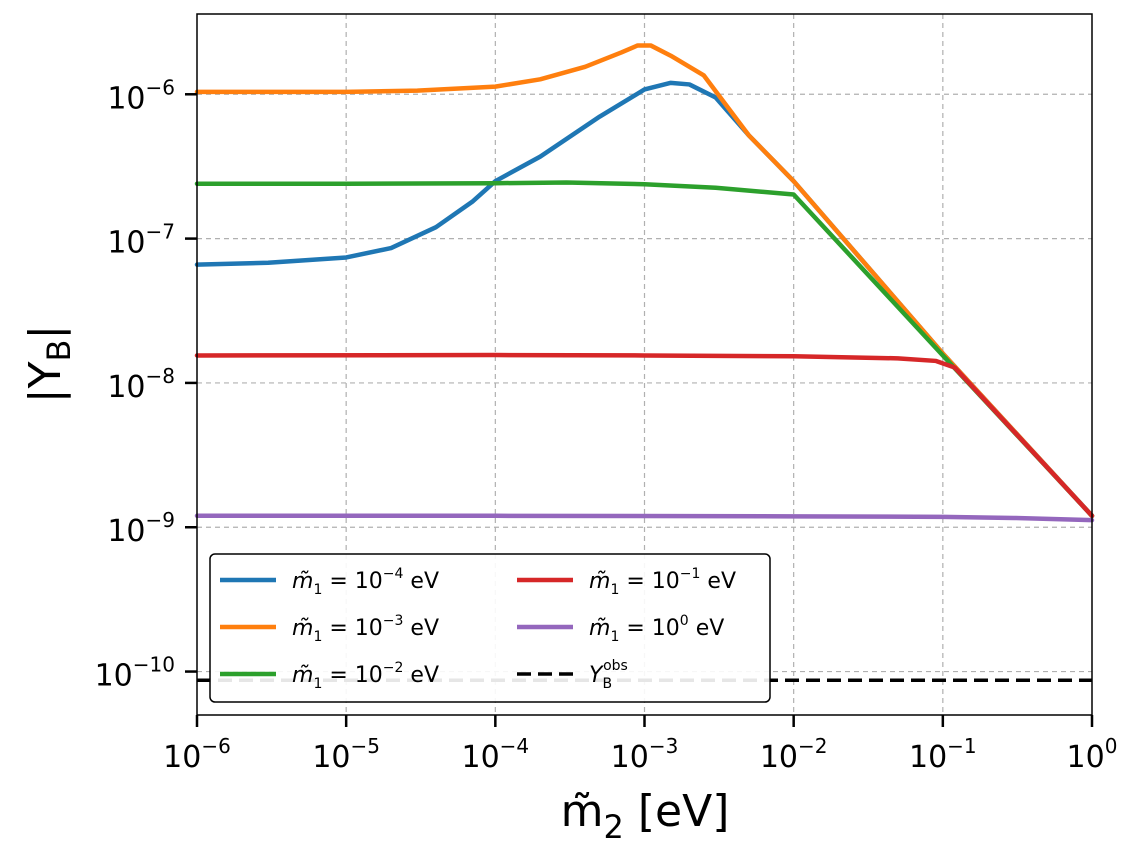 The height and width of the screenshot is (849, 1137). Describe the element at coordinates (365, 629) in the screenshot. I see `legend-label-1: m̃1 = 10−3 eV` at that location.